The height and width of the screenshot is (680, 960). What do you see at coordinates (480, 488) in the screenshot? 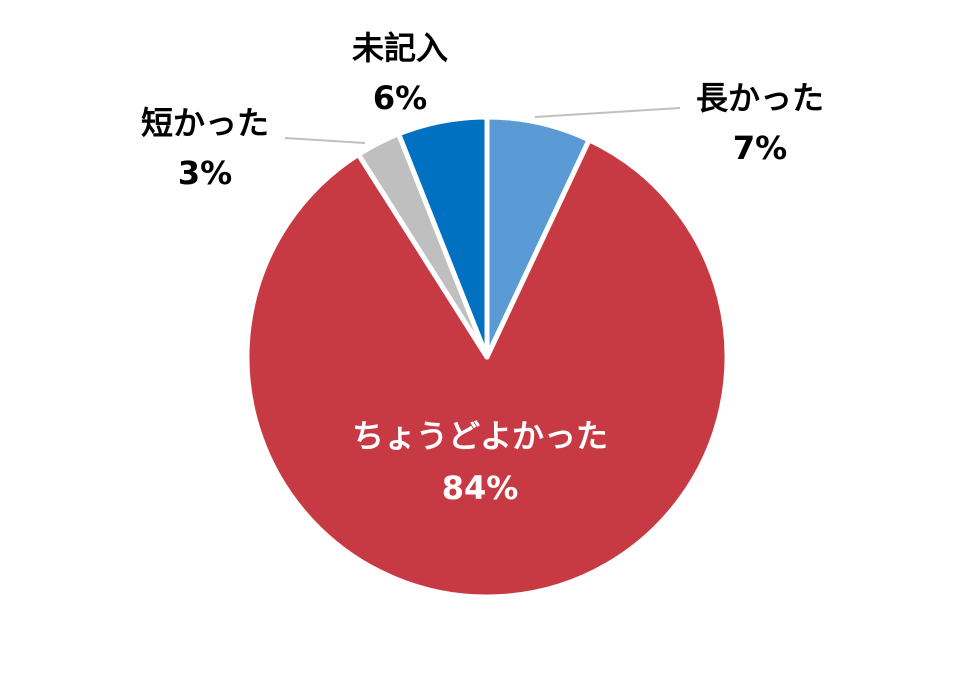
I see `slice-value-label: 84%` at bounding box center [480, 488].